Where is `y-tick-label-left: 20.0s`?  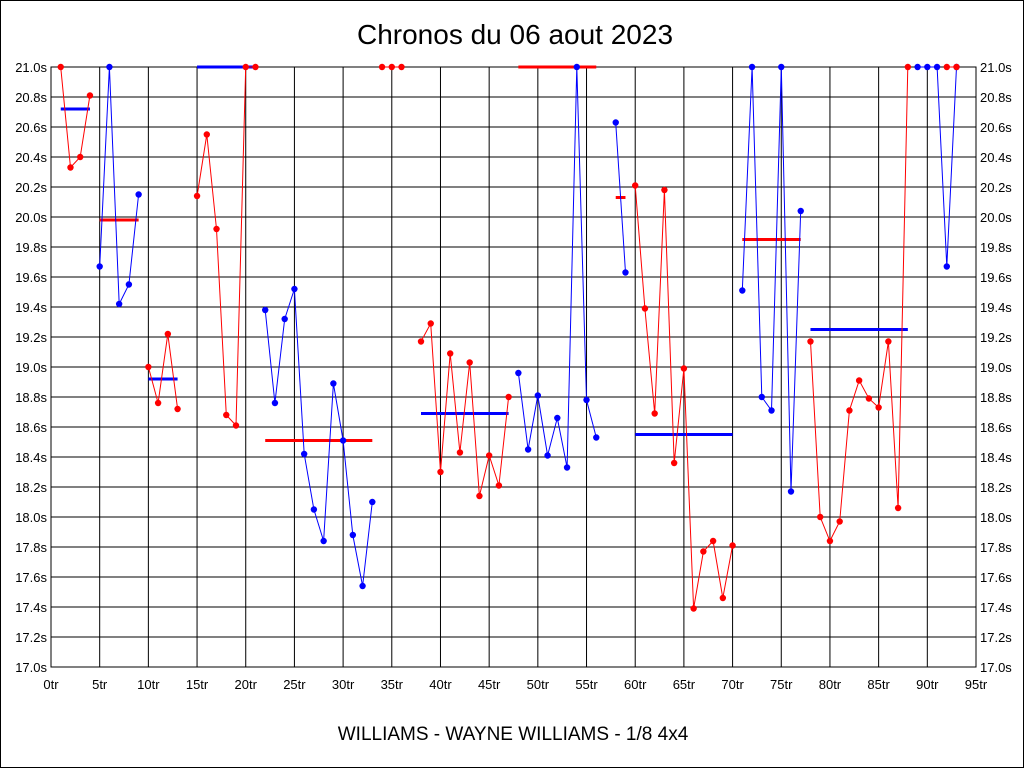
y-tick-label-left: 20.0s is located at coordinates (31, 217).